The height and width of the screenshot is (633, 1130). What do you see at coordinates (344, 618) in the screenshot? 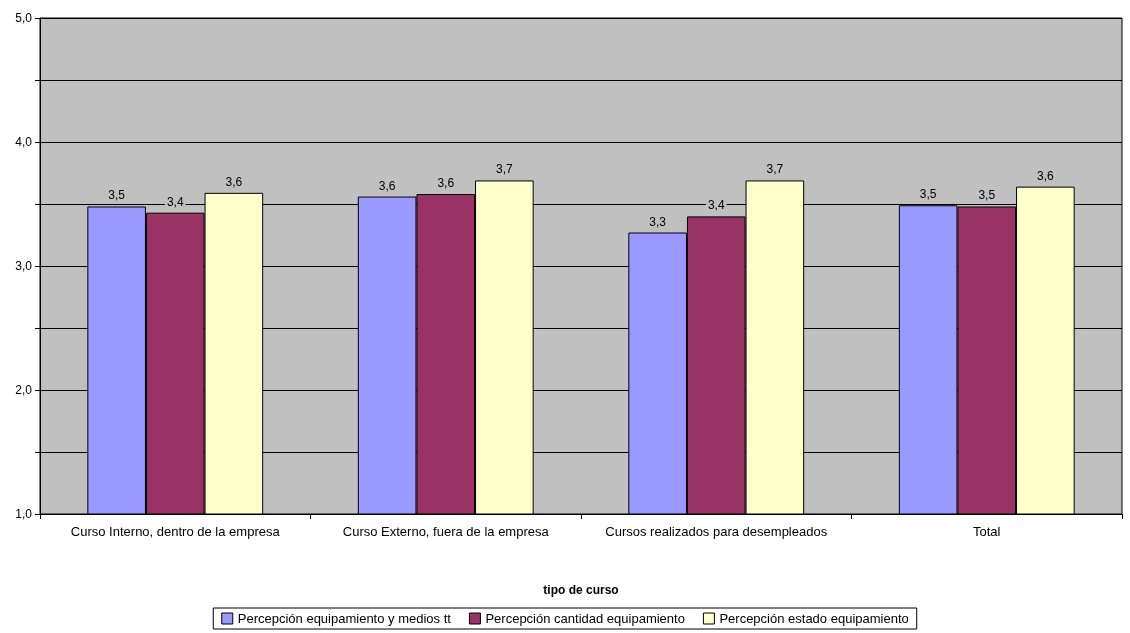
I see `legend-label: Percepción equipamiento y medios tt` at bounding box center [344, 618].